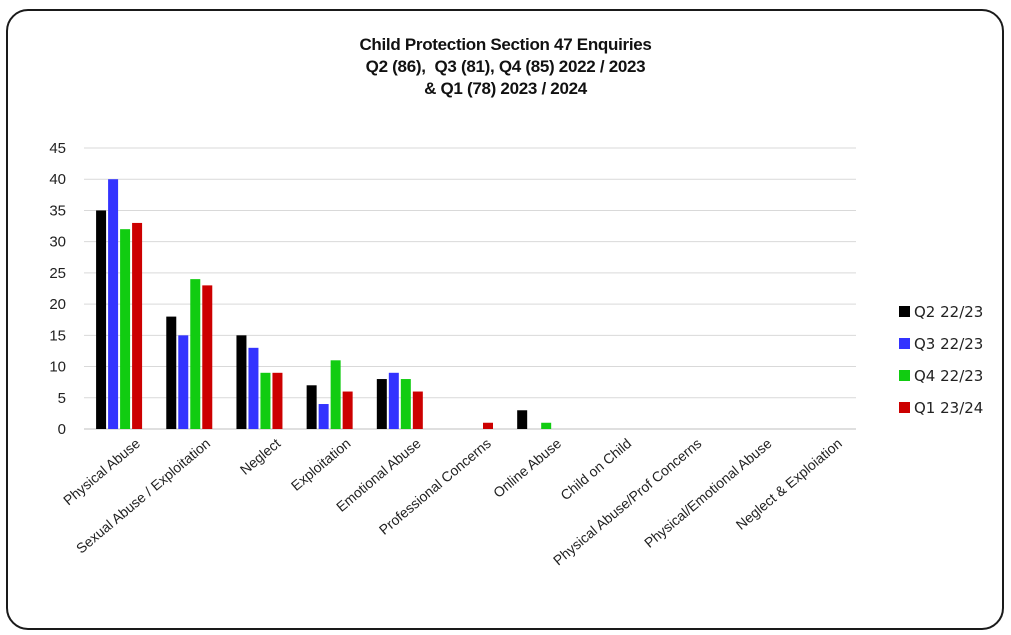 The width and height of the screenshot is (1011, 635). Describe the element at coordinates (527, 468) in the screenshot. I see `x-category-label: Online Abuse` at that location.